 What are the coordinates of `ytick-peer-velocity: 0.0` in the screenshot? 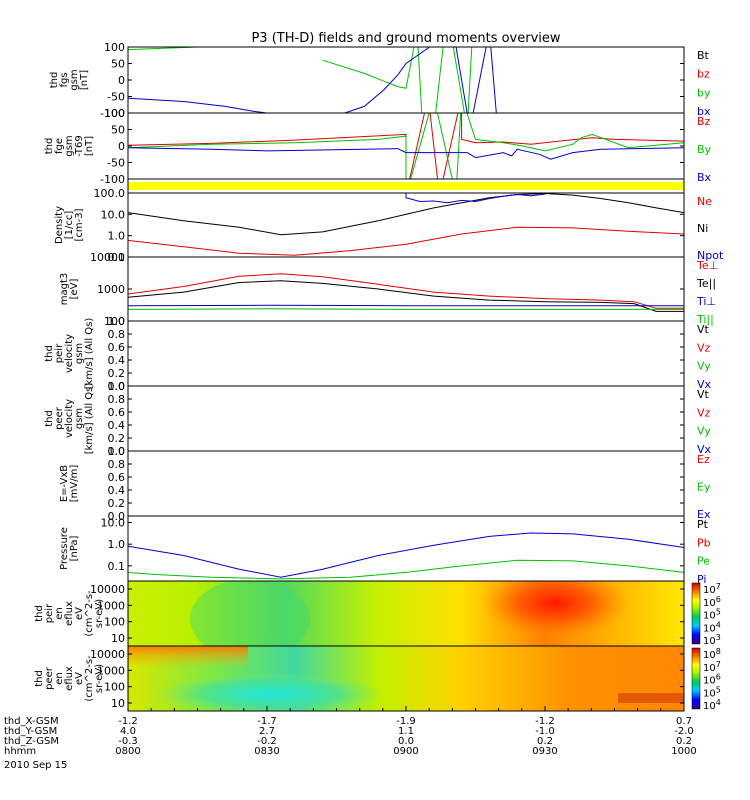 It's located at (117, 451).